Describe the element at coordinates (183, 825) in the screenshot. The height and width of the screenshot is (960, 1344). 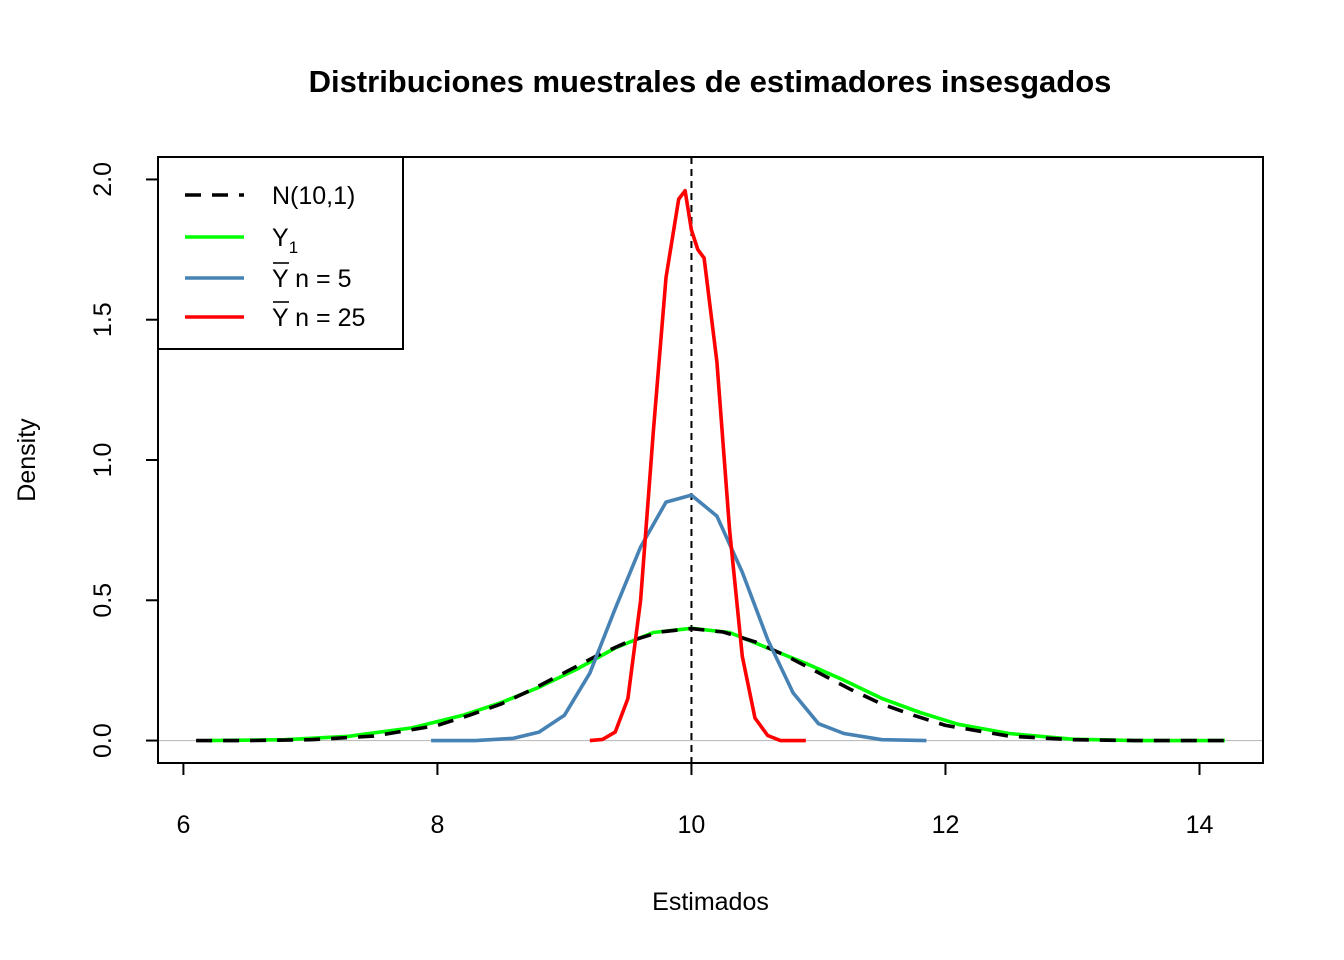
I see `x-tick-label: 6` at that location.